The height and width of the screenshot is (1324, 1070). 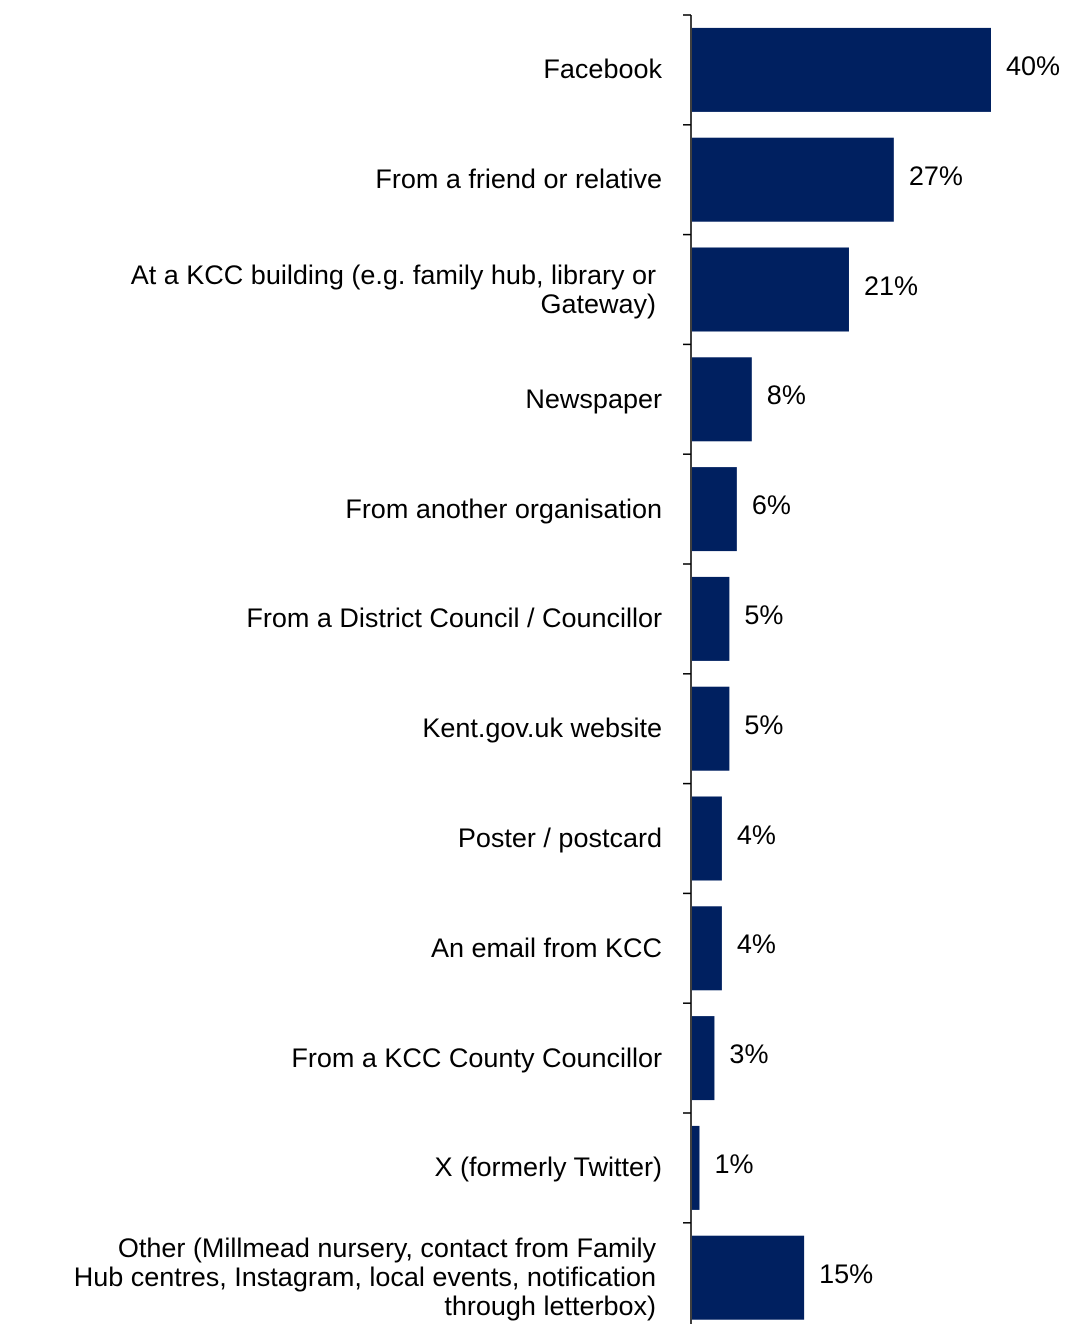 I want to click on category-label: Poster / postcard, so click(x=559, y=838).